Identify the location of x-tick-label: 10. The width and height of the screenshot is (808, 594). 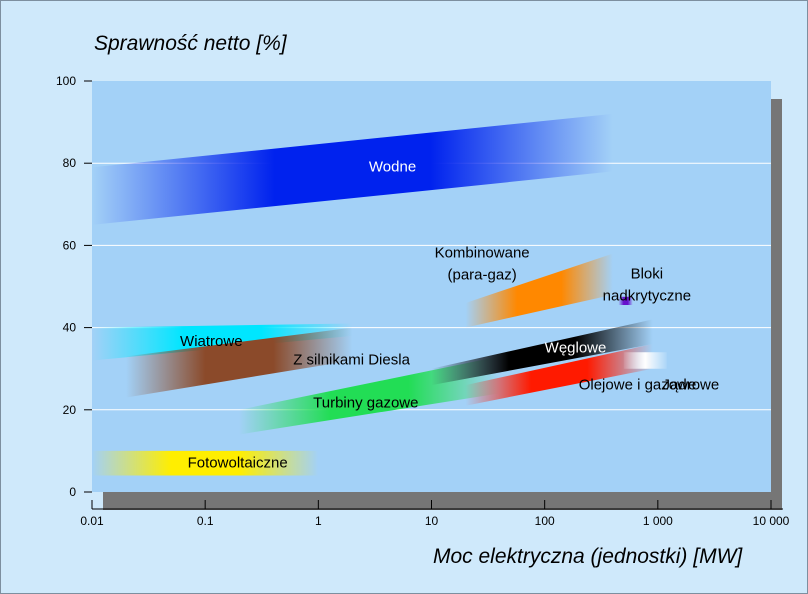
(432, 521).